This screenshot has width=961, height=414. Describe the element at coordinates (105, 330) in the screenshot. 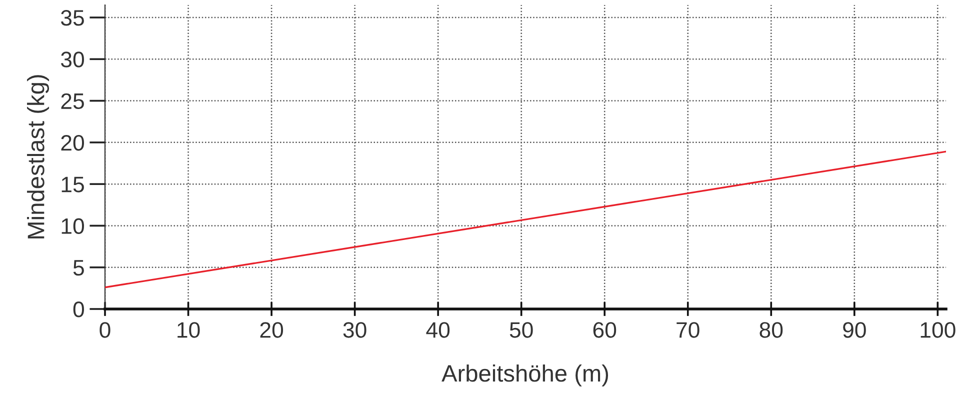

I see `x-tick-label: 0` at that location.